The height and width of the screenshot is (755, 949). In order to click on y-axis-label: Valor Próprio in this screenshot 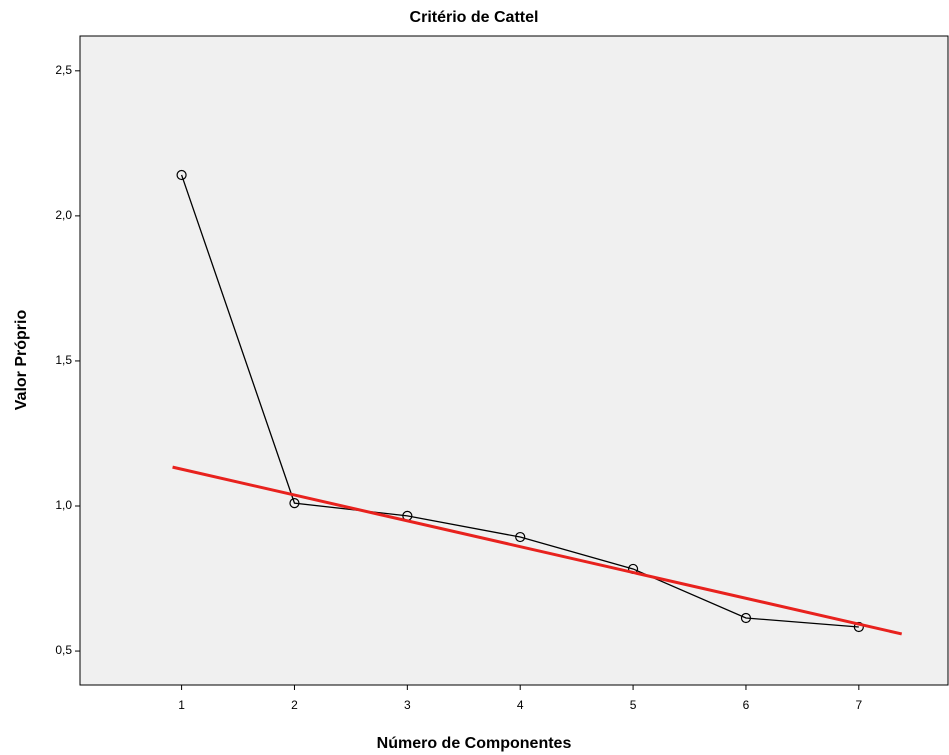, I will do `click(21, 360)`.